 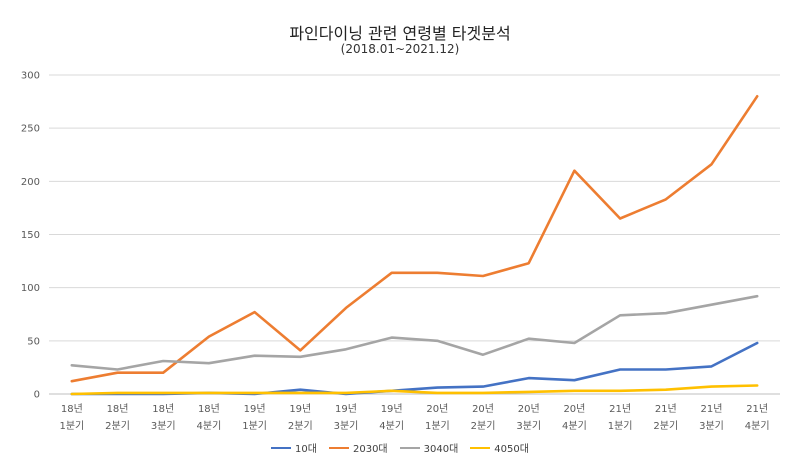 I want to click on y-tick-label: 0, so click(x=37, y=395).